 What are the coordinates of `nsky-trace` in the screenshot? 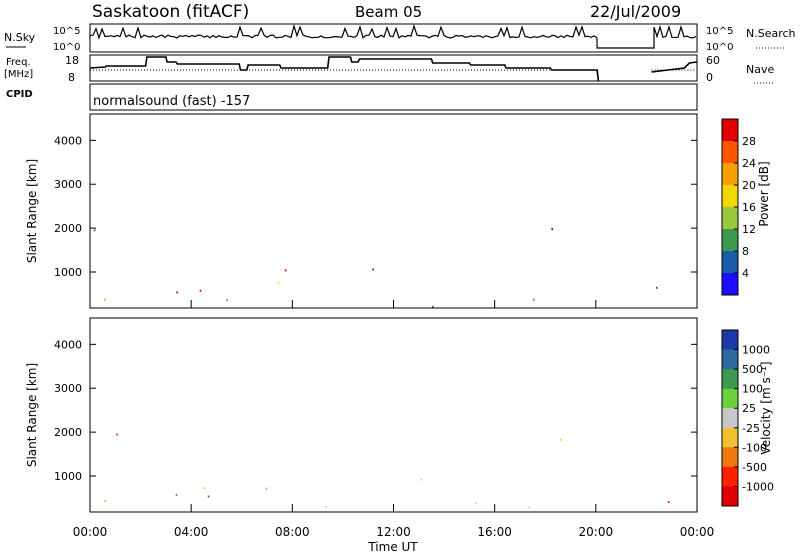 It's located at (393, 36).